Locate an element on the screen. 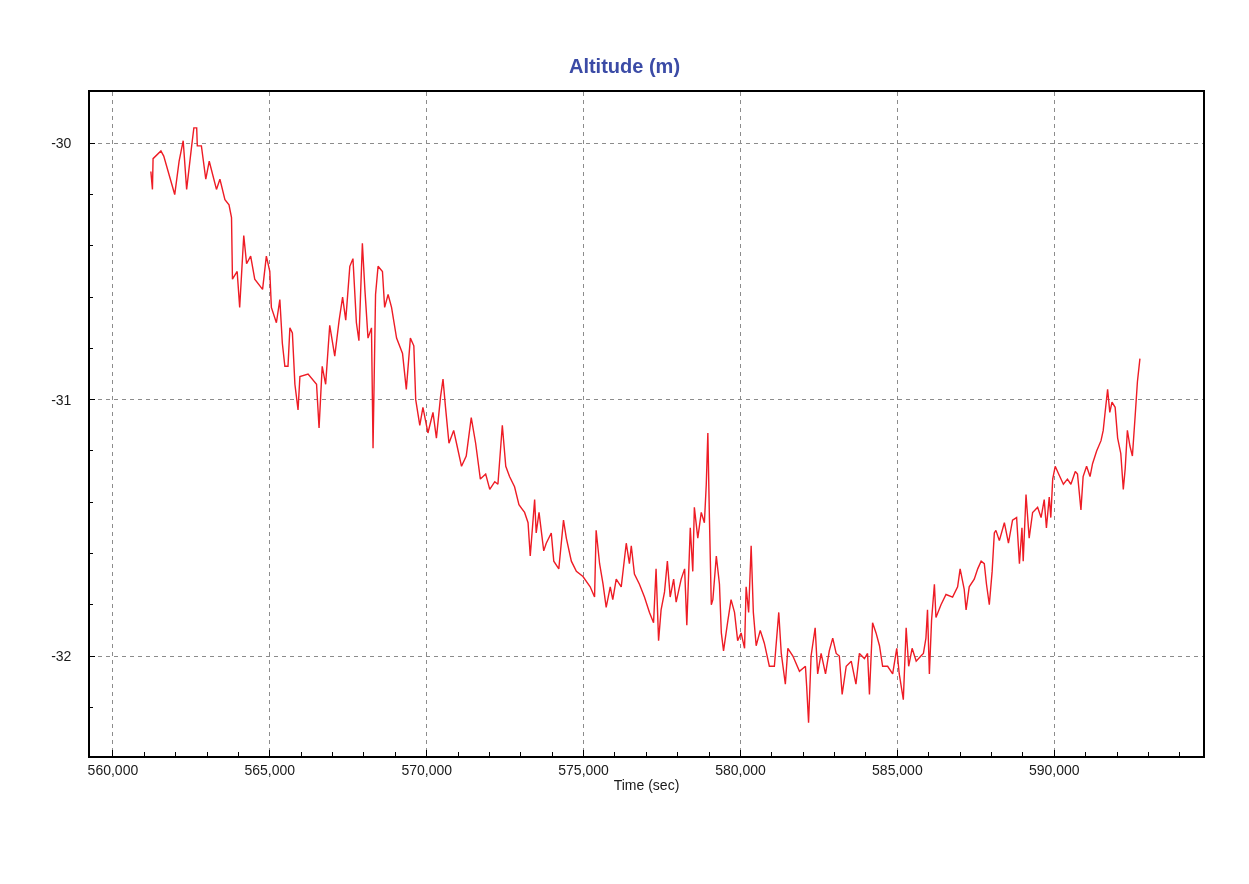  x-tick-label: 570,000 is located at coordinates (427, 769).